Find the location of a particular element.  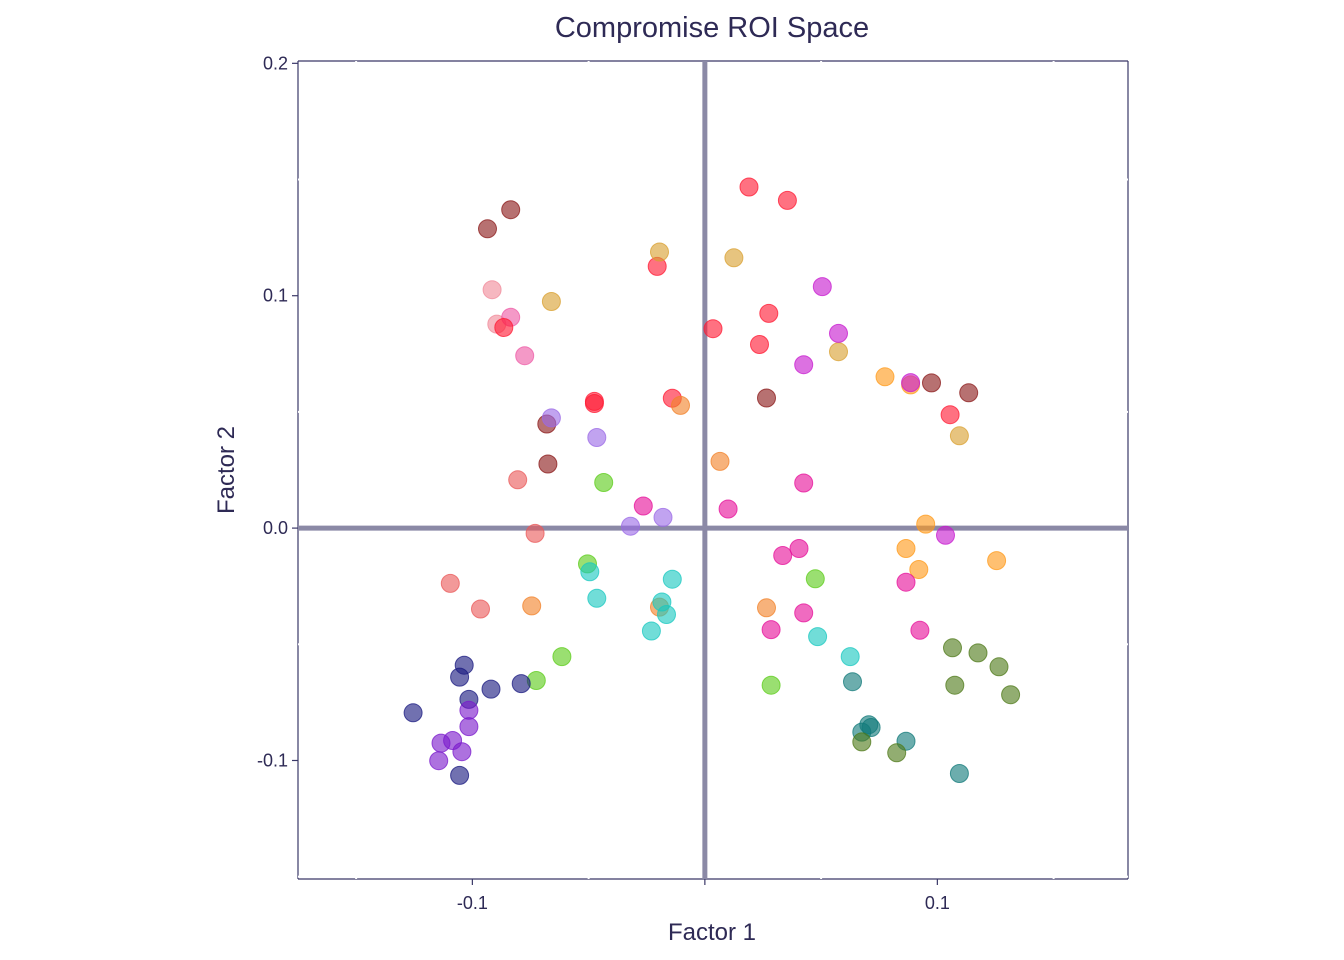

y-tick-label: -0.1 is located at coordinates (272, 760).